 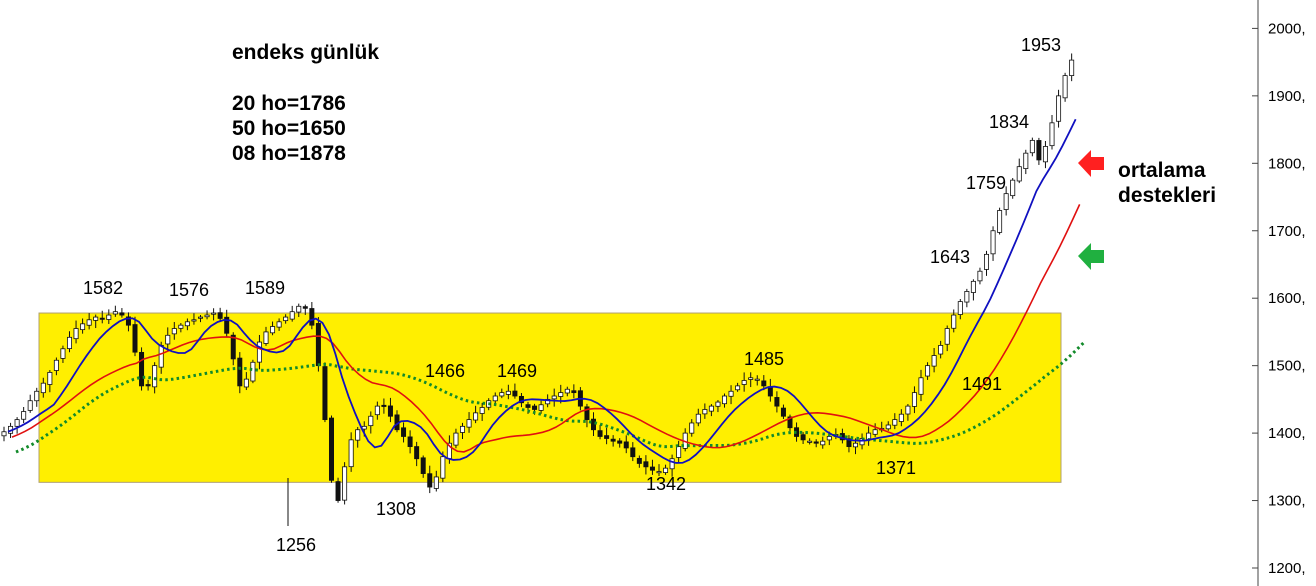 I want to click on y-tick-label: 2000,, so click(x=1287, y=28).